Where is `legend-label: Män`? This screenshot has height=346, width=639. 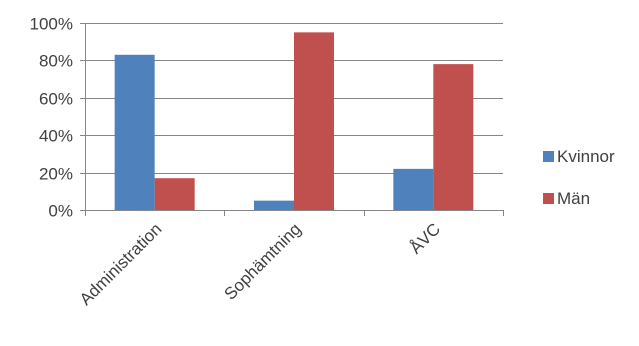
legend-label: Män is located at coordinates (573, 198).